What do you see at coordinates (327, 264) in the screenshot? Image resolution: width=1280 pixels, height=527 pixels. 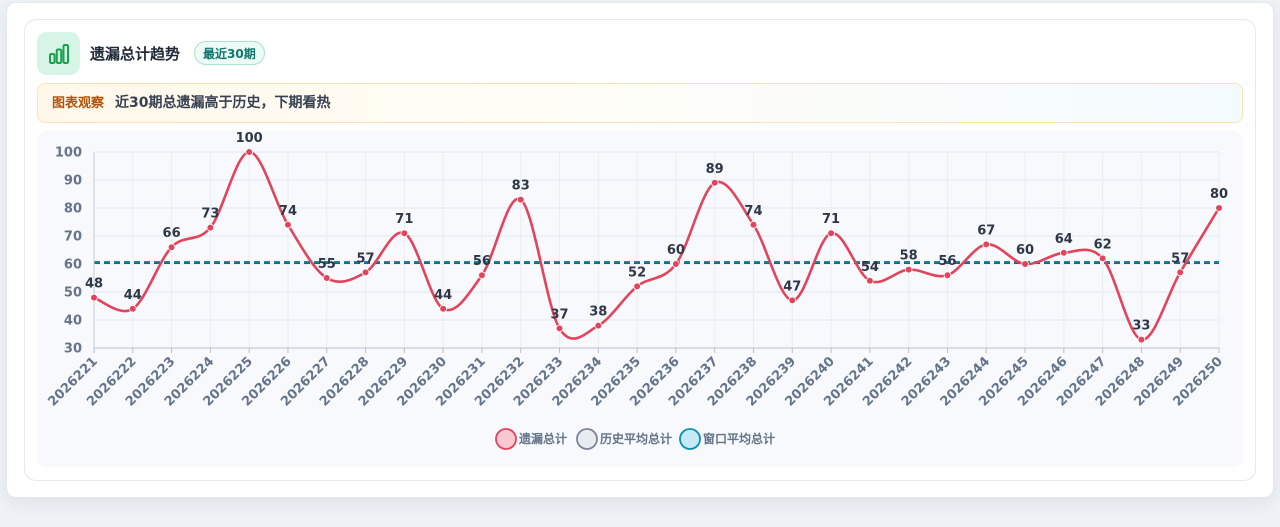 I see `data-label: 55` at bounding box center [327, 264].